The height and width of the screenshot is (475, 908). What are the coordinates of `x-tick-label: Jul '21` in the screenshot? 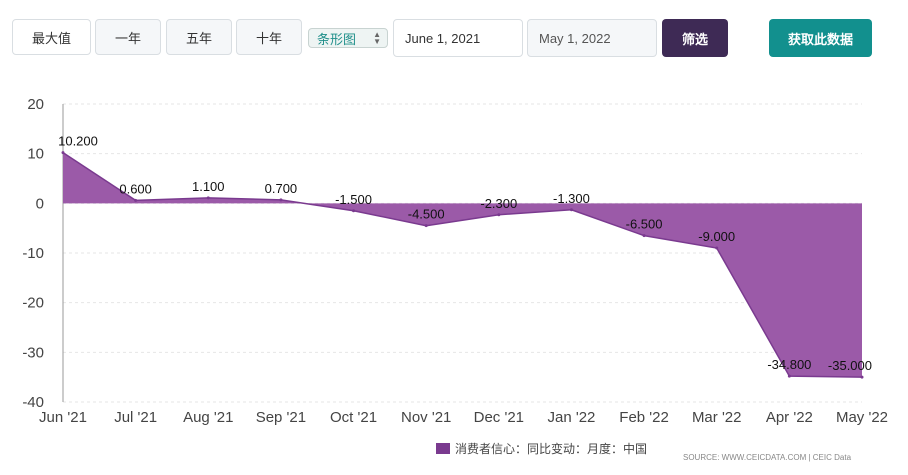 It's located at (135, 417).